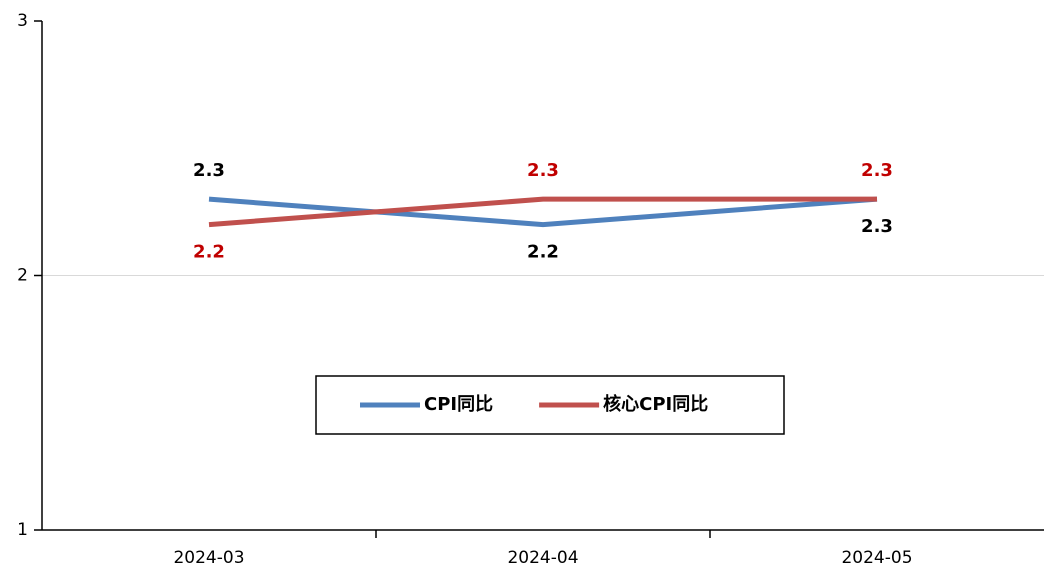 The height and width of the screenshot is (569, 1044). What do you see at coordinates (22, 21) in the screenshot?
I see `y-tick-label: 3` at bounding box center [22, 21].